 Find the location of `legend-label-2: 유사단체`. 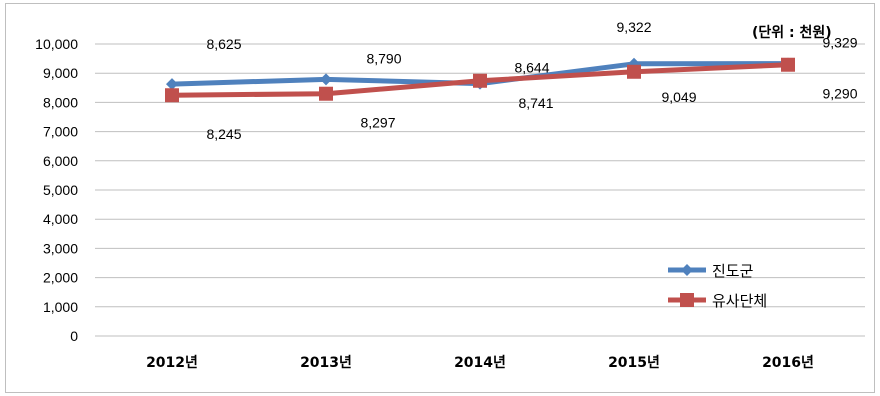

legend-label-2: 유사단체 is located at coordinates (739, 301).